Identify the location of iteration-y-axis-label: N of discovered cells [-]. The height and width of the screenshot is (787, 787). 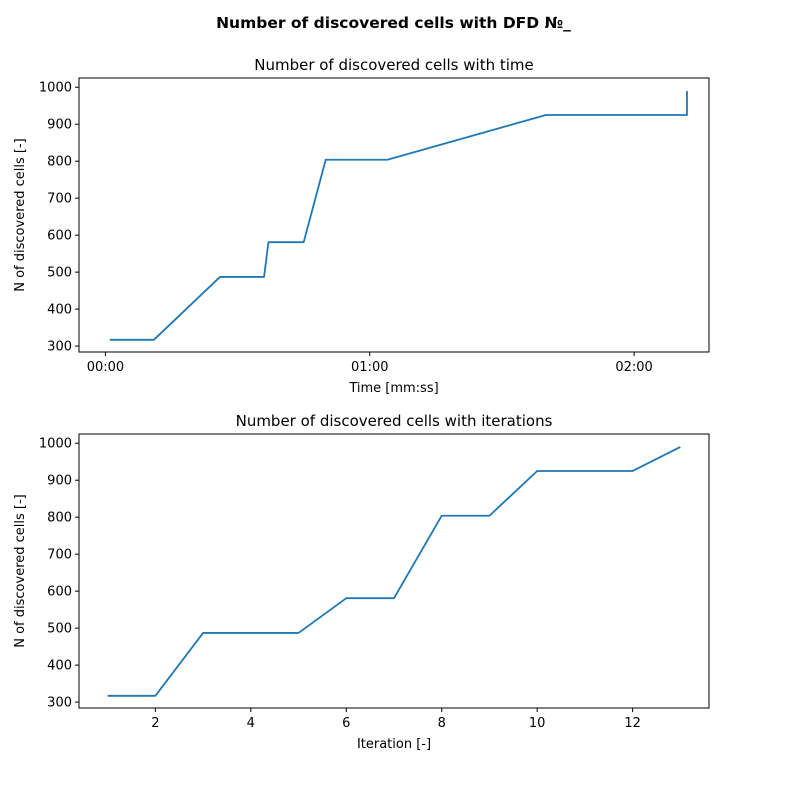
(20, 571).